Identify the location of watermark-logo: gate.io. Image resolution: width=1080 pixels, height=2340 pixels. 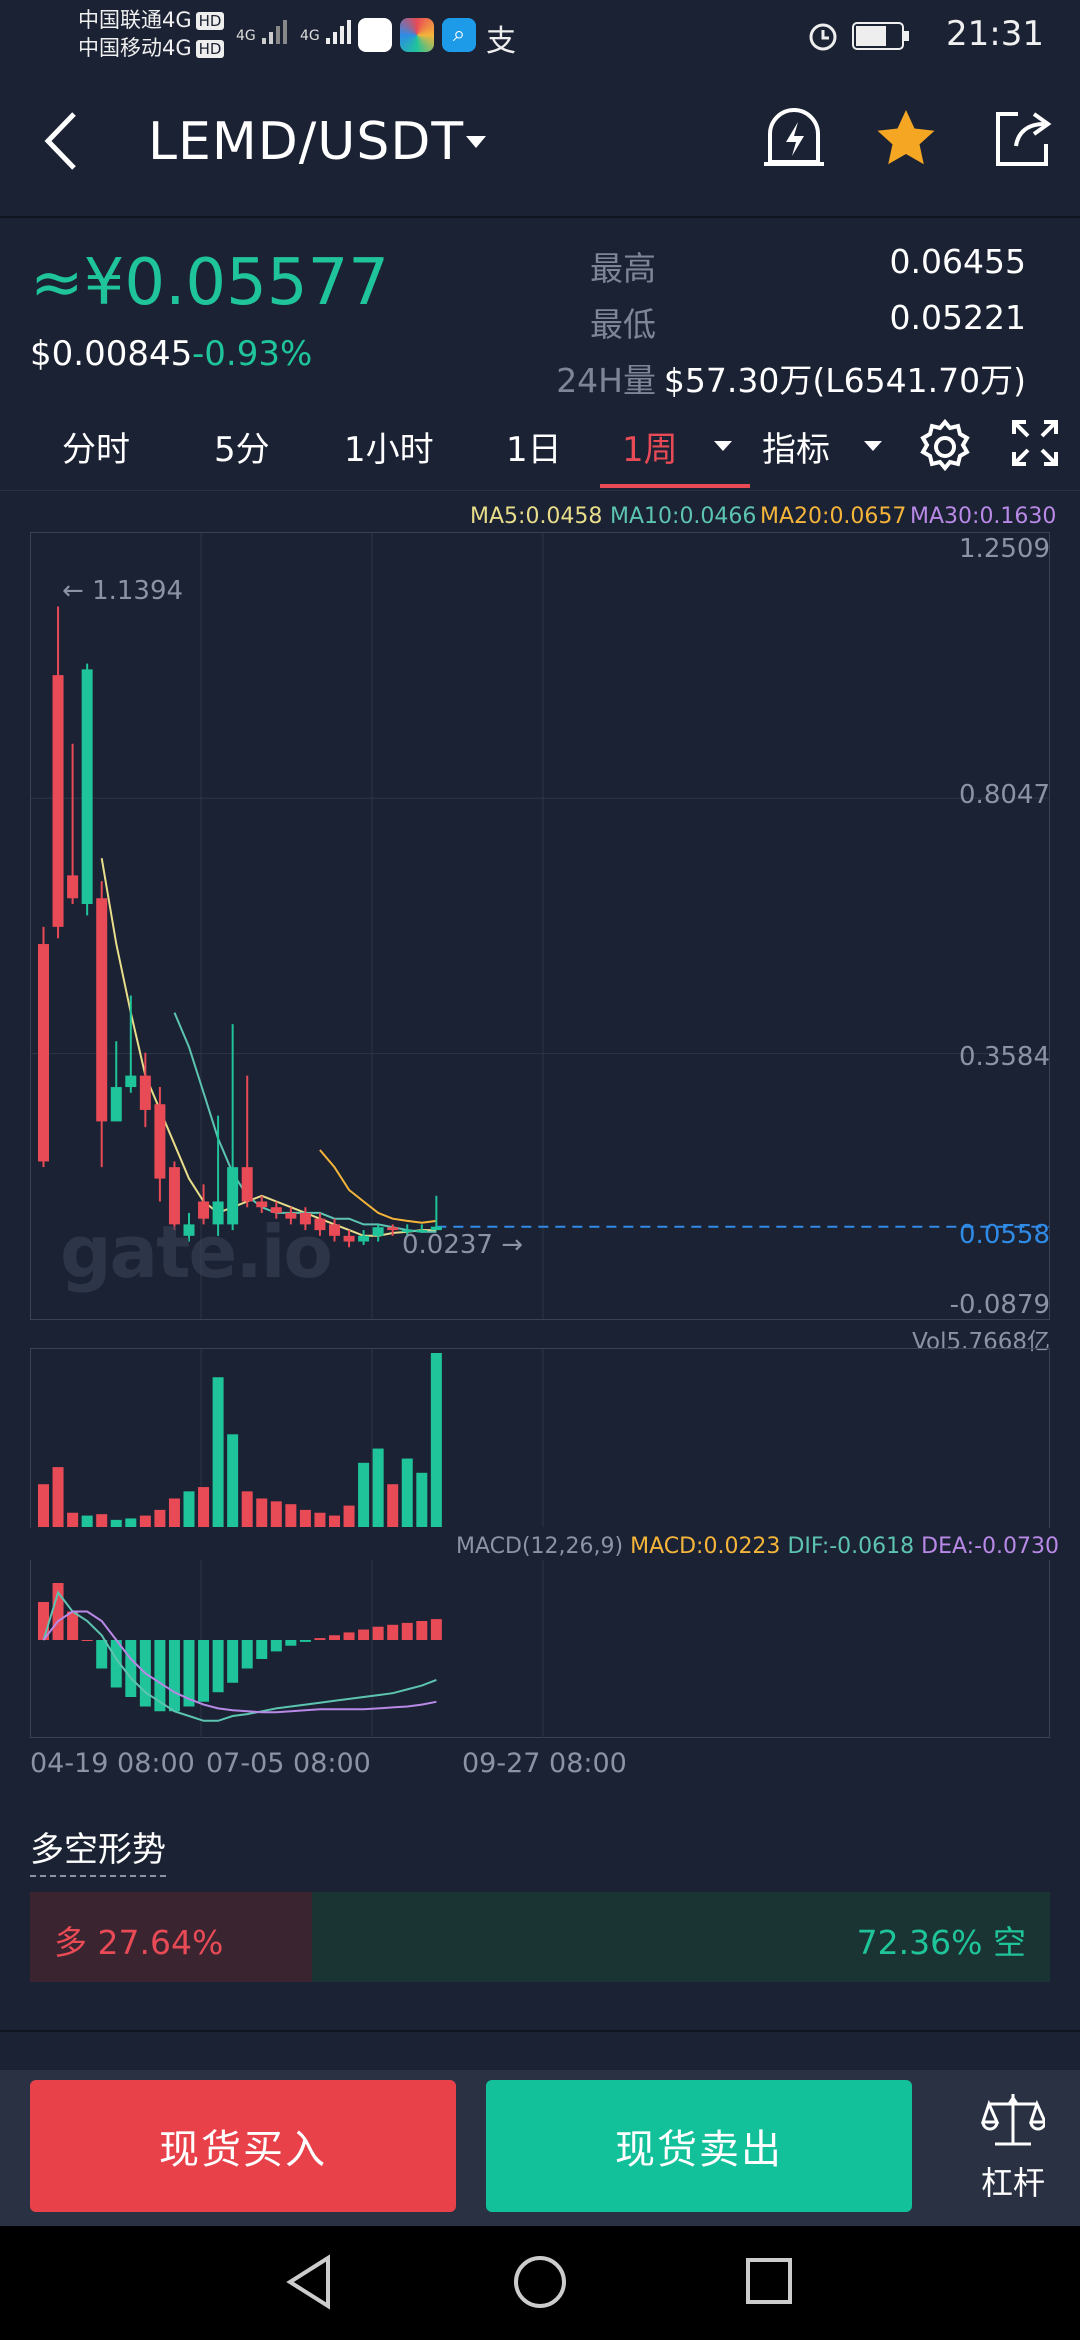
(196, 1252).